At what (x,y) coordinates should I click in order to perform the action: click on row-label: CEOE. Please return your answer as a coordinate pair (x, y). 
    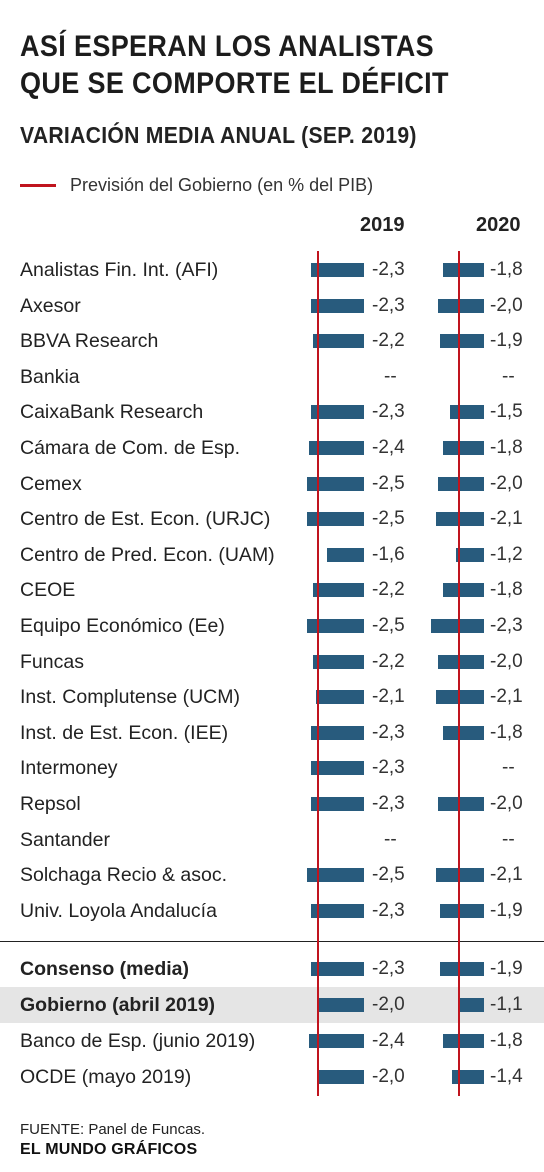
    Looking at the image, I should click on (48, 590).